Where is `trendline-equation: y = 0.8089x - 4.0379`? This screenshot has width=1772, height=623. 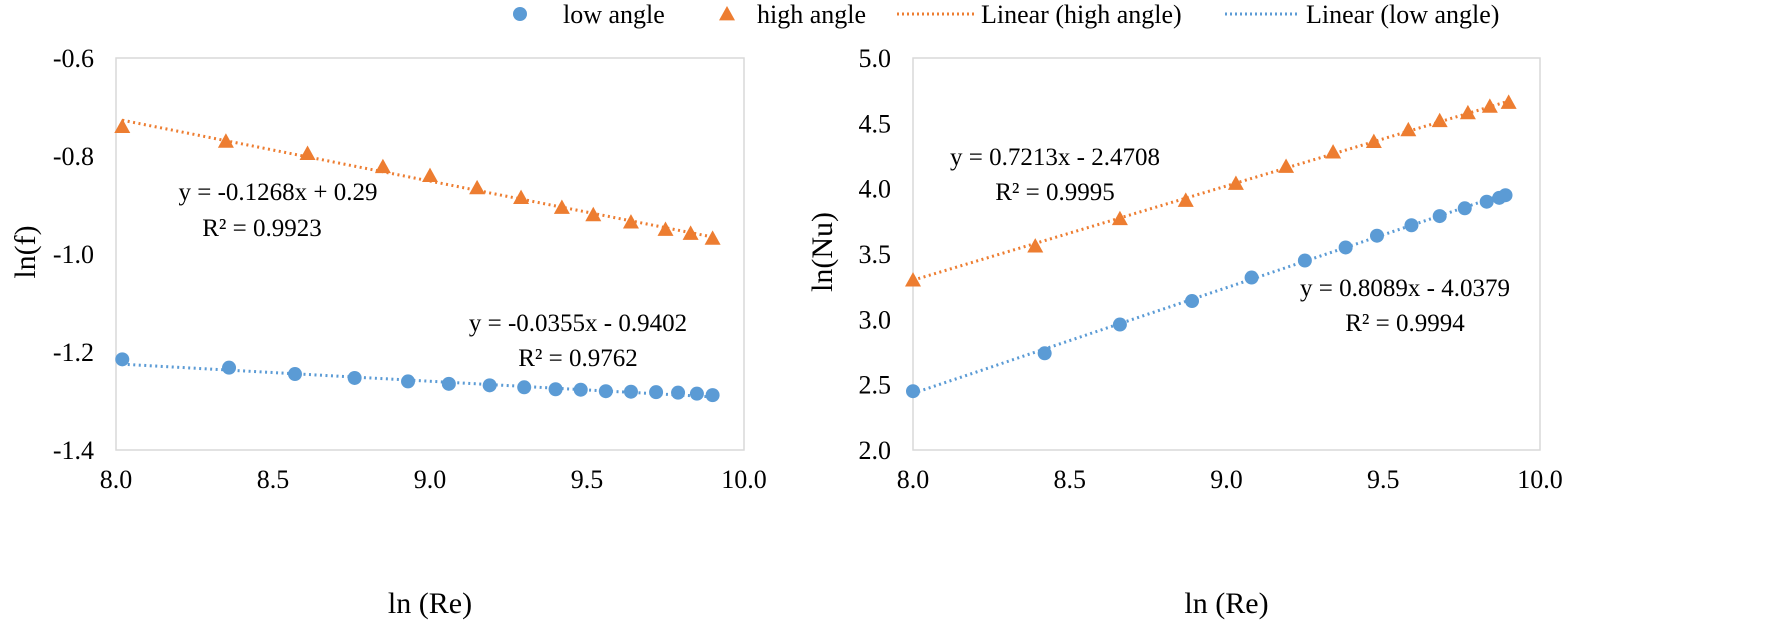 trendline-equation: y = 0.8089x - 4.0379 is located at coordinates (1405, 288).